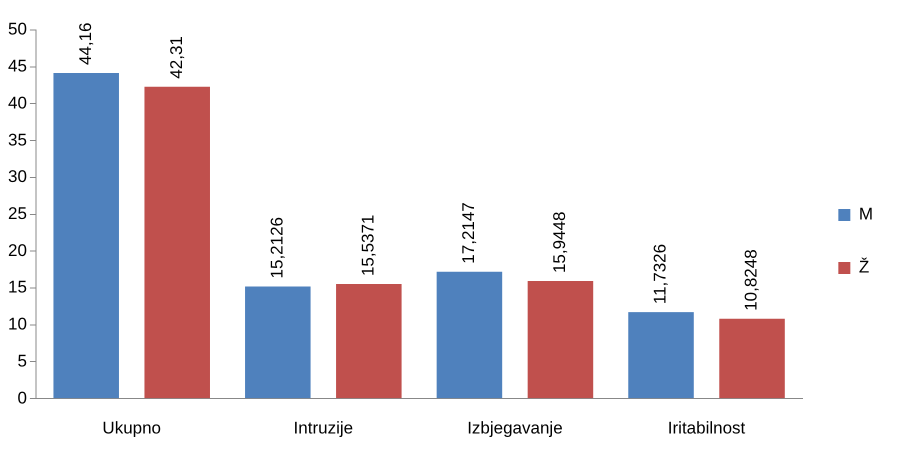 This screenshot has width=903, height=453. What do you see at coordinates (277, 247) in the screenshot?
I see `data-label: 15,2126` at bounding box center [277, 247].